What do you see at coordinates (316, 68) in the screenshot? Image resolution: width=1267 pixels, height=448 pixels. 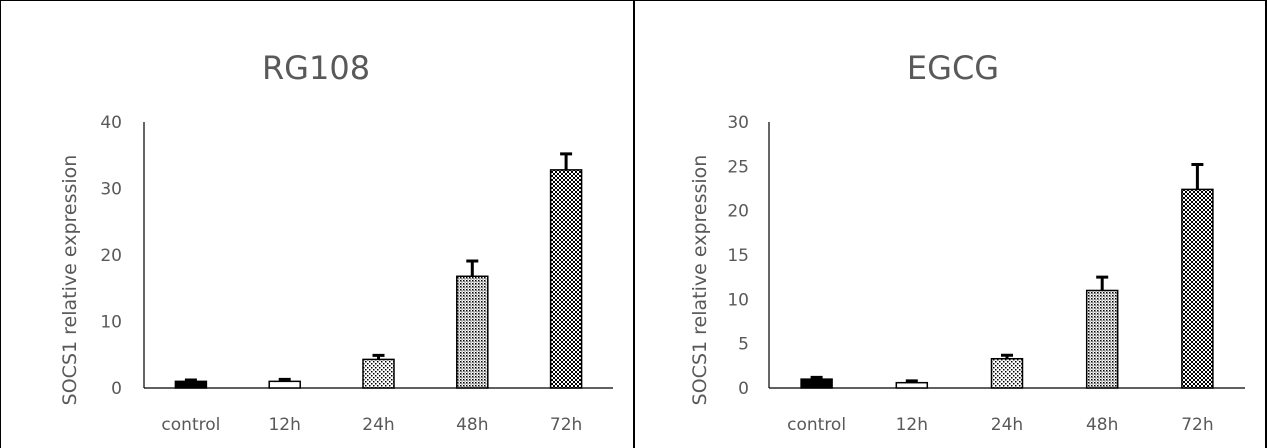 I see `chart-title: RG108` at bounding box center [316, 68].